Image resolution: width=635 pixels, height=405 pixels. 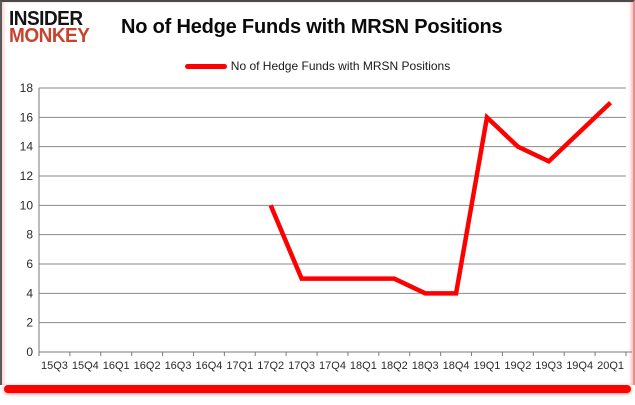 What do you see at coordinates (301, 366) in the screenshot?
I see `svg-text: 17Q3` at bounding box center [301, 366].